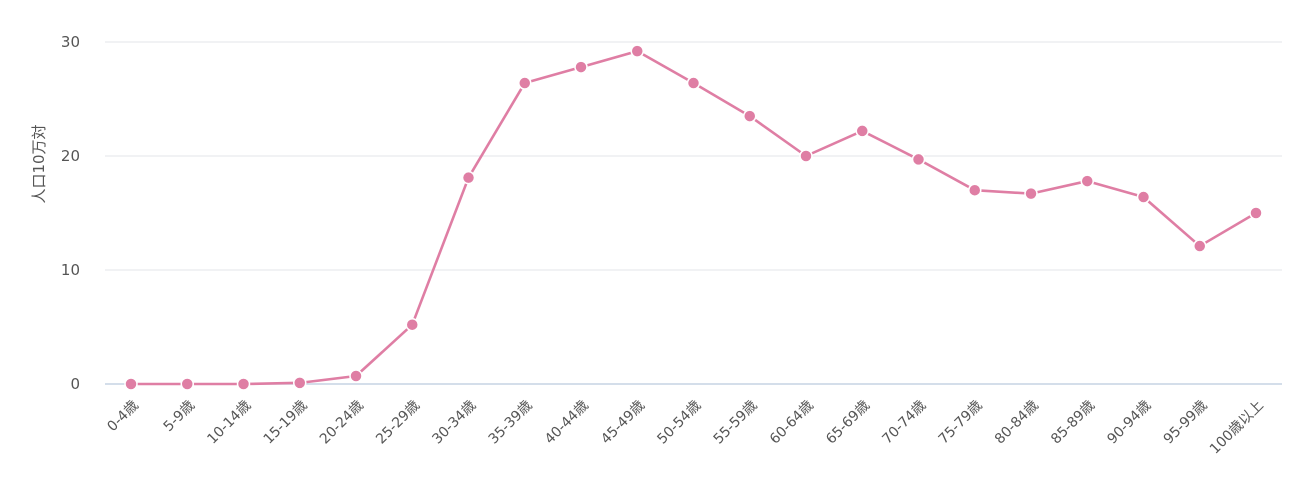 The height and width of the screenshot is (479, 1298). Describe the element at coordinates (229, 423) in the screenshot. I see `x-tick-label: 10-14歳` at that location.